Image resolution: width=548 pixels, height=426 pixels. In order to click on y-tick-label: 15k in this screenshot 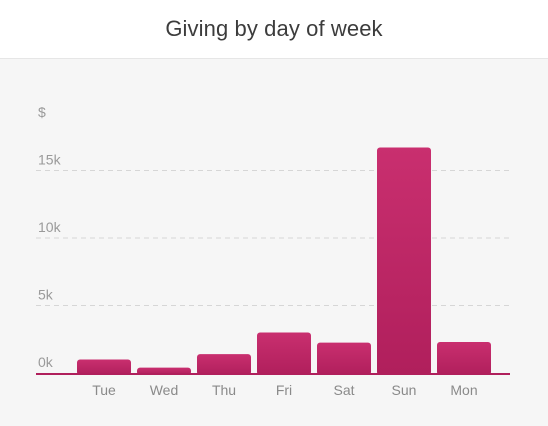, I will do `click(50, 160)`.